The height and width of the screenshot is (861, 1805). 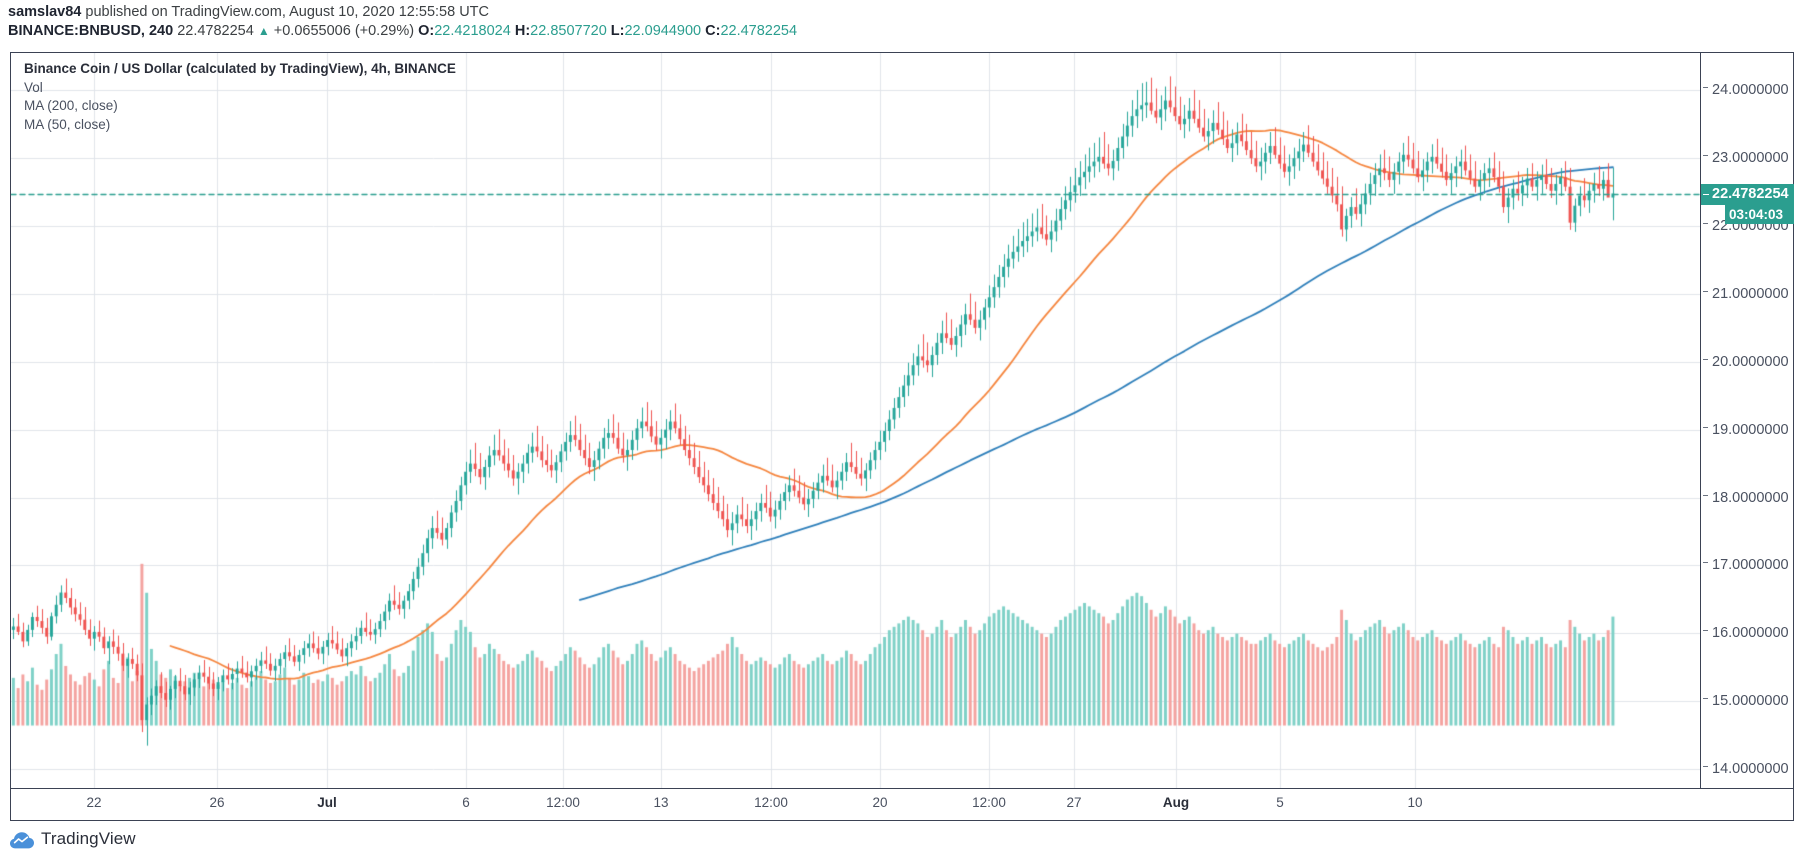 What do you see at coordinates (1706, 194) in the screenshot?
I see `price-badge-dash` at bounding box center [1706, 194].